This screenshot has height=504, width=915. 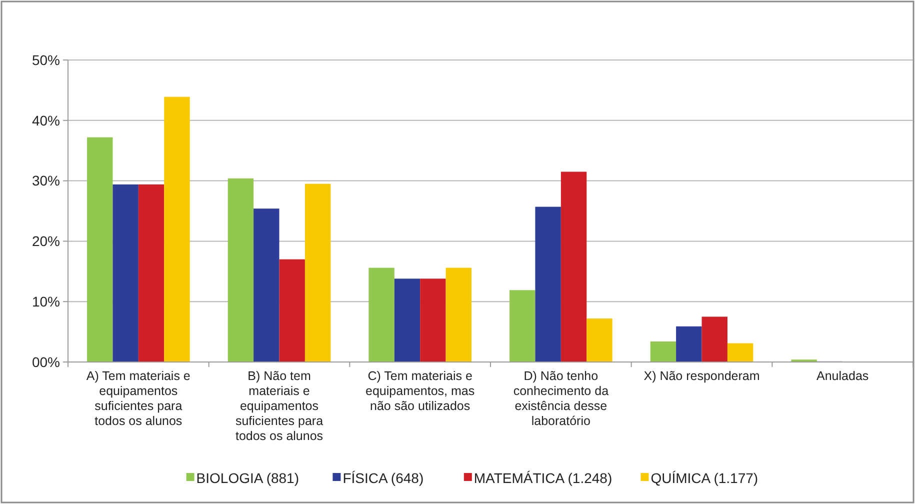 What do you see at coordinates (702, 376) in the screenshot?
I see `x-tick-label: X) Não responderam` at bounding box center [702, 376].